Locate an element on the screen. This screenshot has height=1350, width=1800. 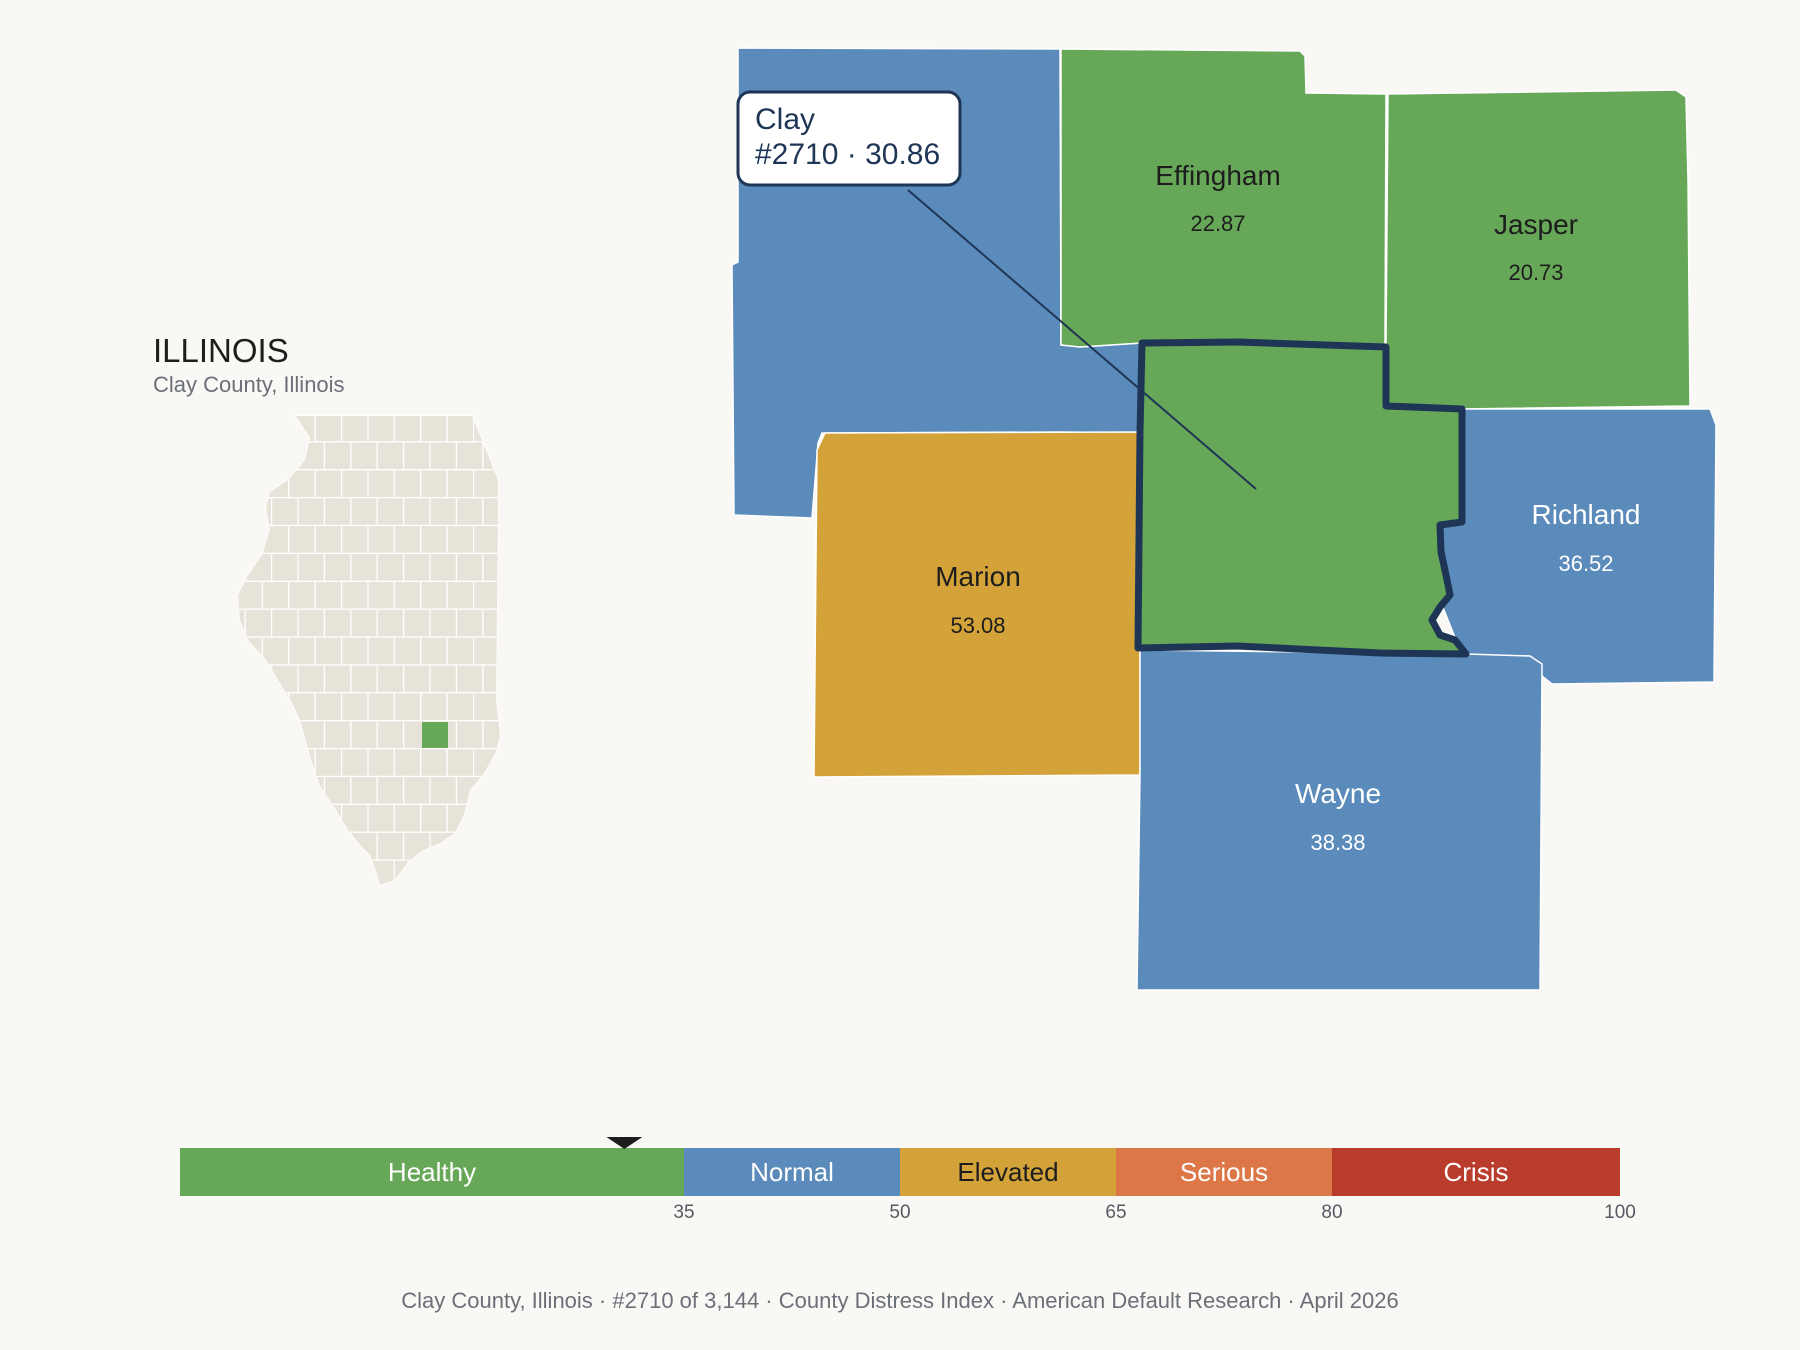
county-marion is located at coordinates (977, 604).